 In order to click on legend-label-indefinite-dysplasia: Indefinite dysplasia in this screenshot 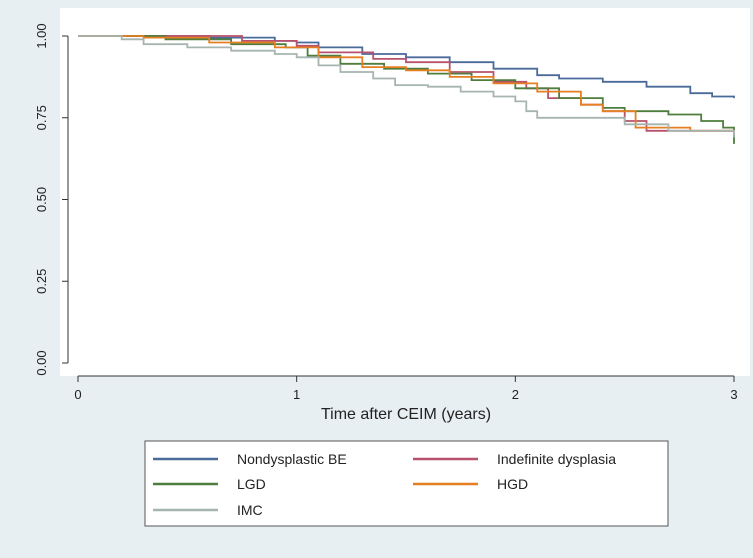, I will do `click(556, 459)`.